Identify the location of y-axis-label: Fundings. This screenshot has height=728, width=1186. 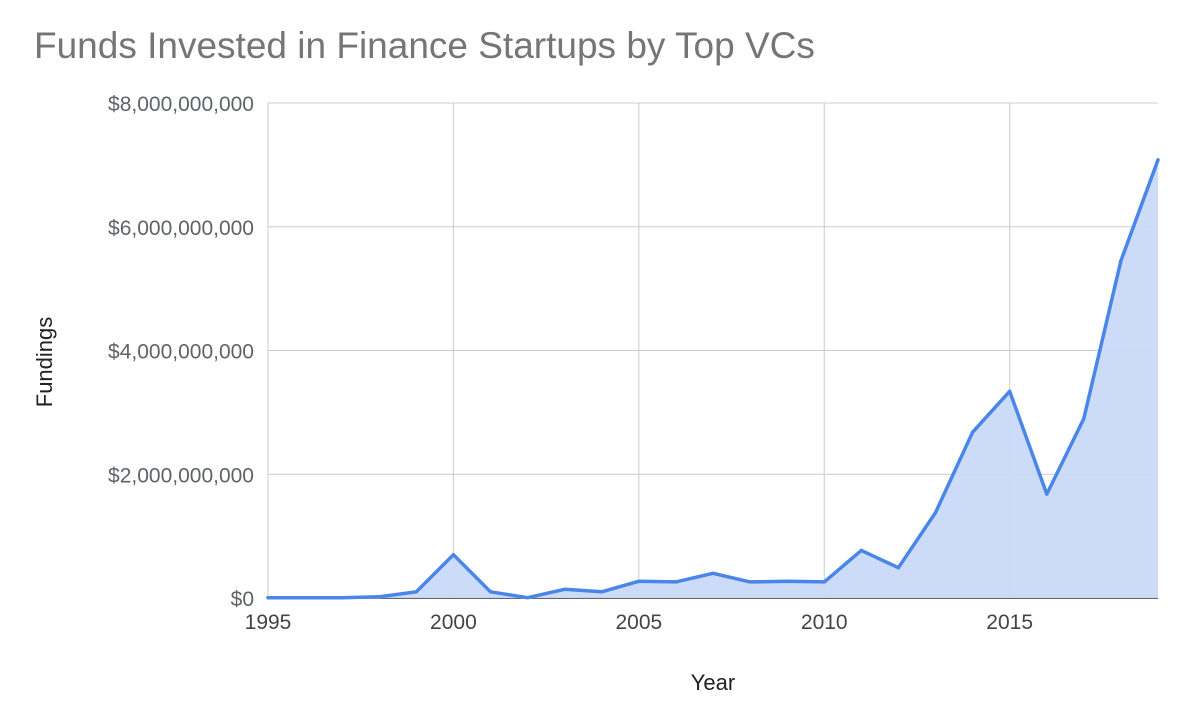
(44, 362).